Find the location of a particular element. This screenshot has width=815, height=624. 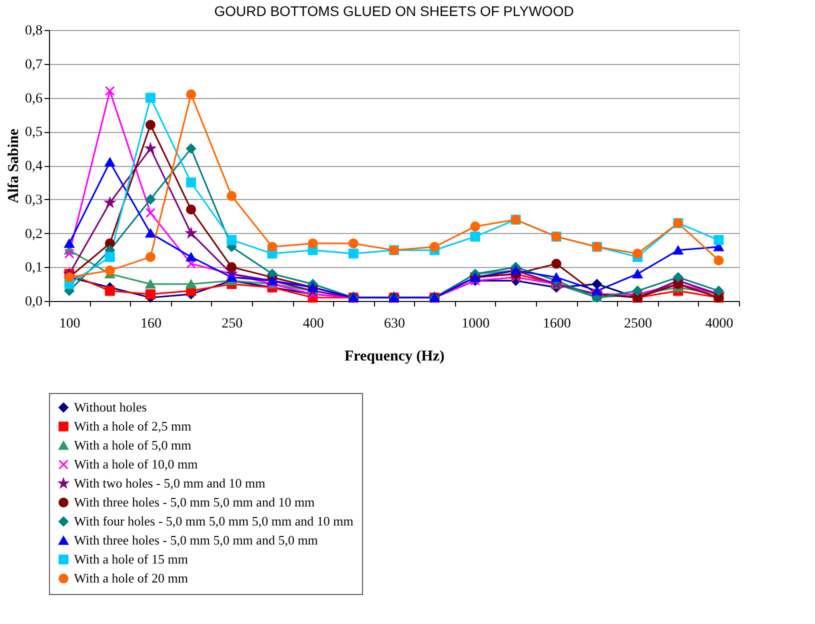

x-axis-title: Frequency (Hz) is located at coordinates (394, 356).